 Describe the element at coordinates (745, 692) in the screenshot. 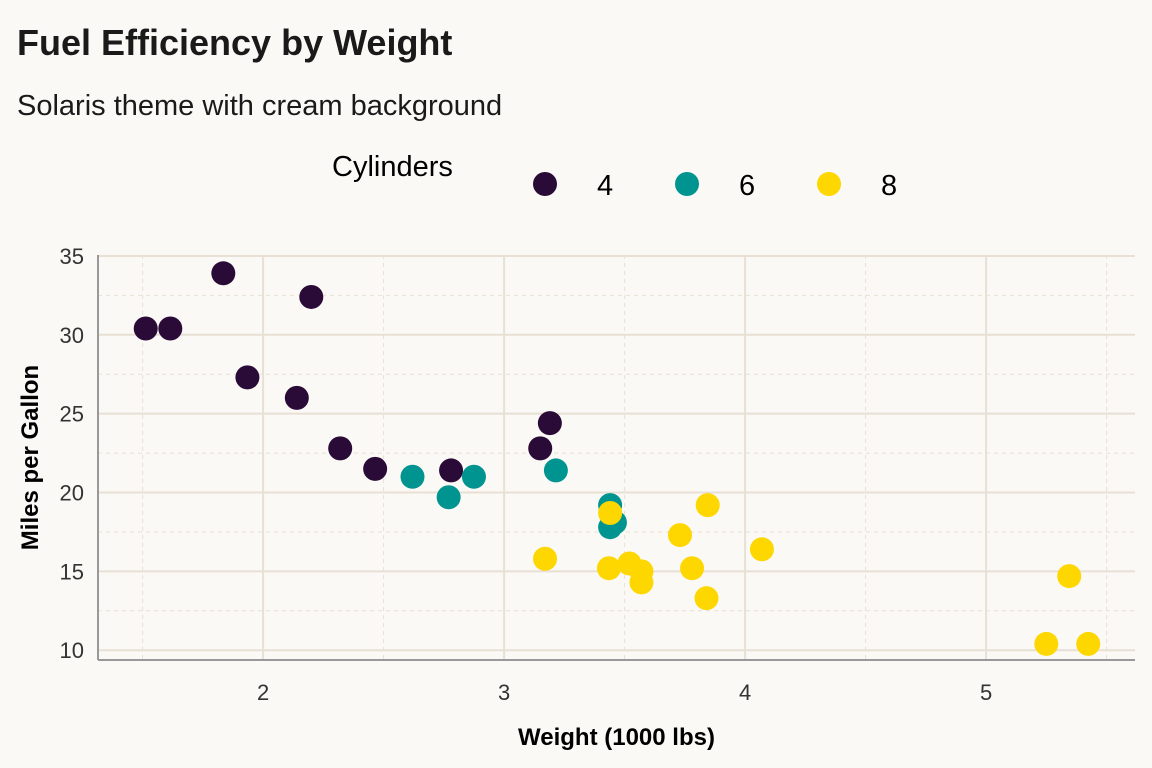

I see `x-tick-label: 4` at that location.